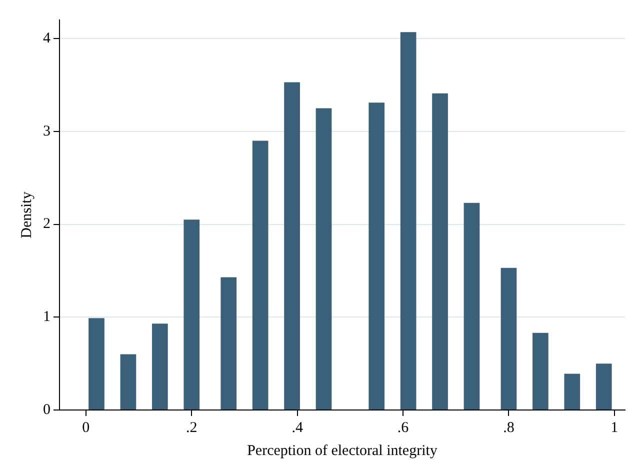 This screenshot has height=470, width=637. Describe the element at coordinates (614, 428) in the screenshot. I see `x-tick-label: 1` at that location.